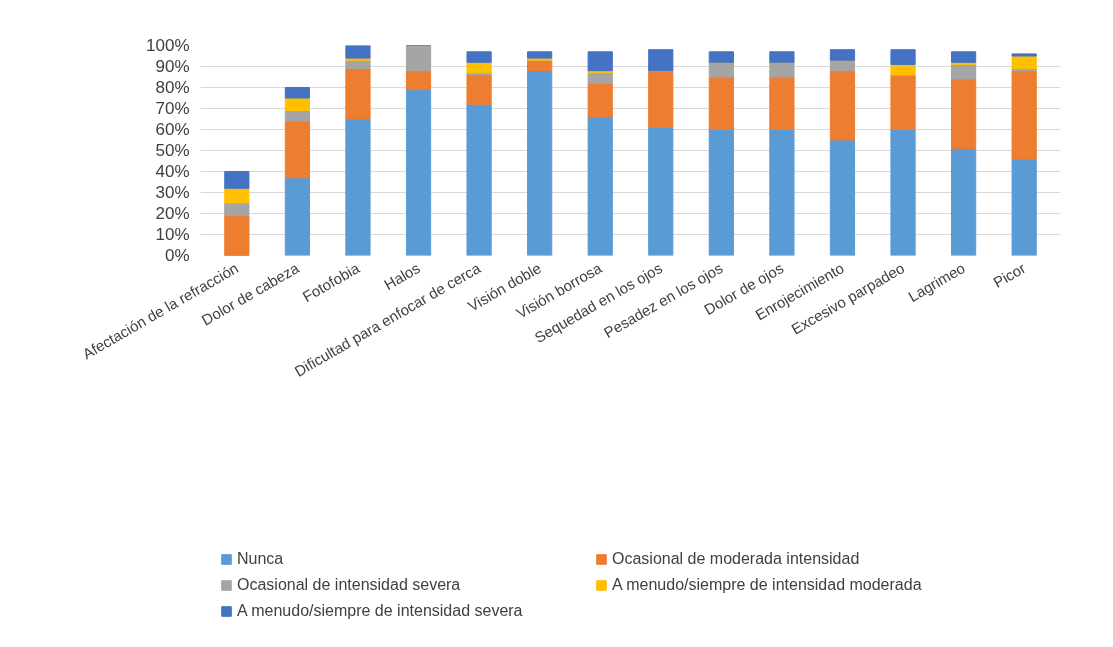 Image resolution: width=1113 pixels, height=647 pixels. I want to click on y-tick-label: 0%, so click(177, 255).